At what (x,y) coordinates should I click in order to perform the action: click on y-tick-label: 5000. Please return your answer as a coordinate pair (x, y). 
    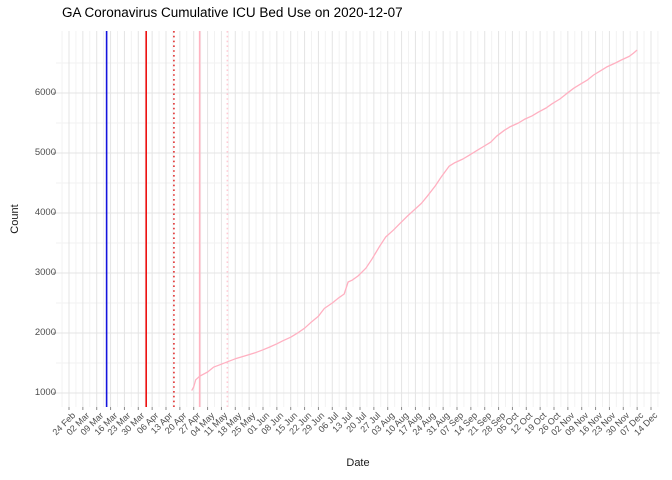
    Looking at the image, I should click on (45, 152).